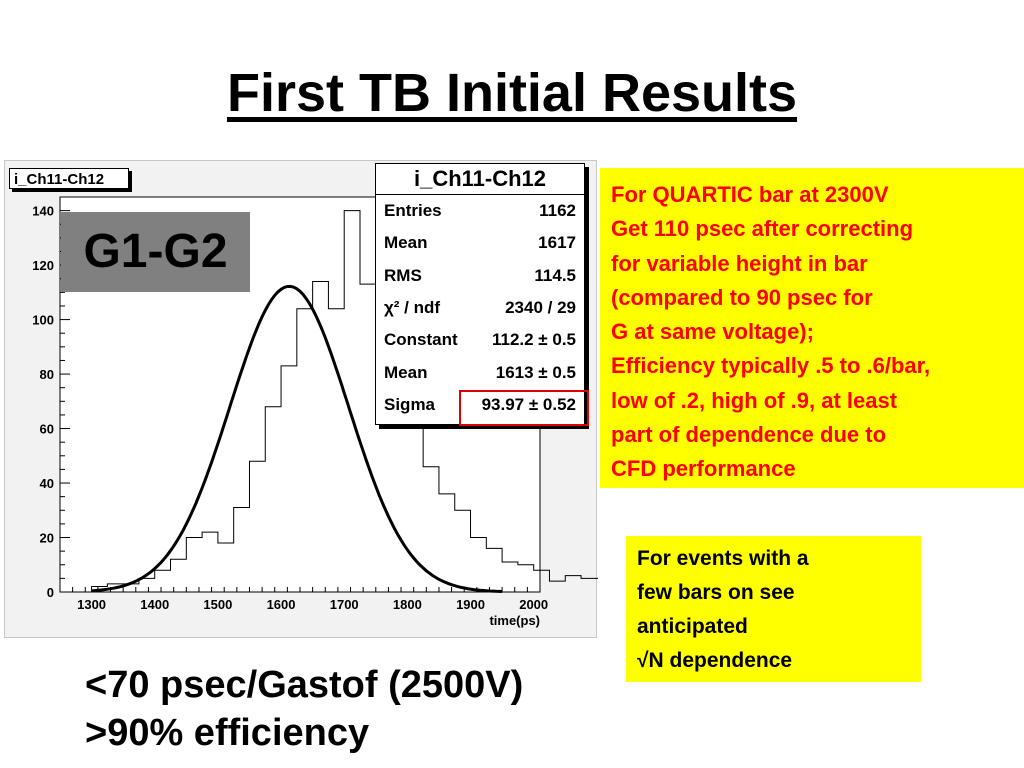  I want to click on summary-resolution: <70 psec/Gastof (2500V), so click(304, 685).